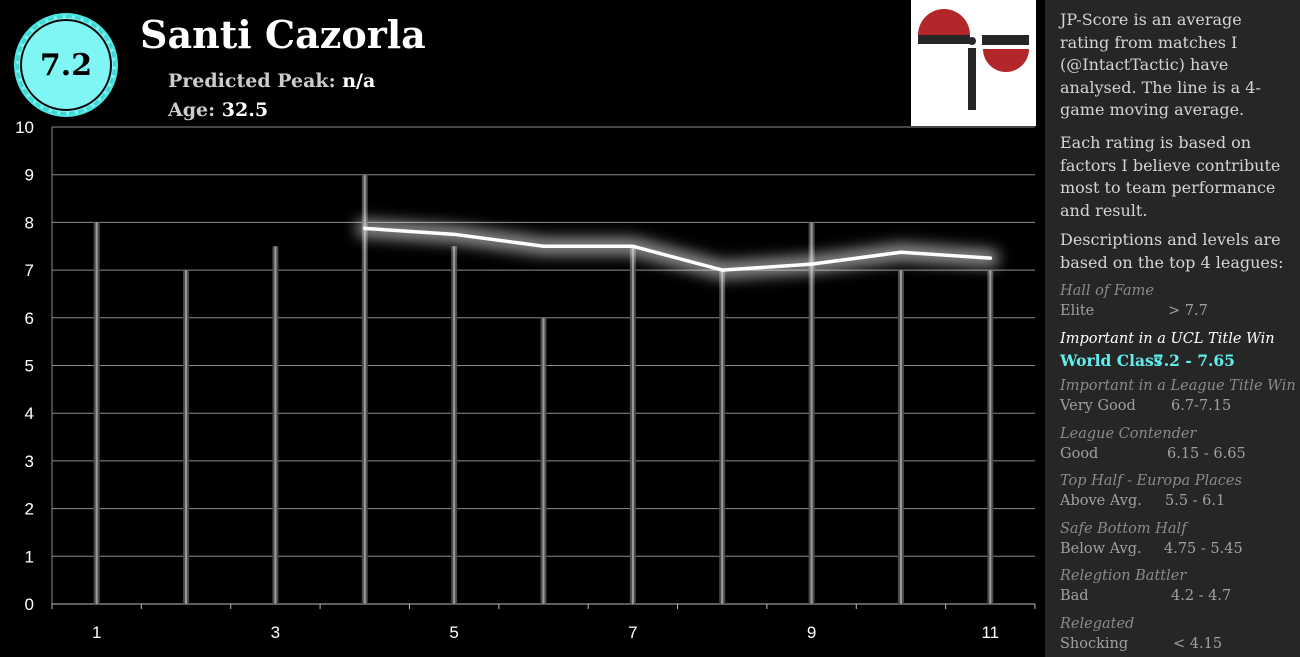 The width and height of the screenshot is (1300, 657). What do you see at coordinates (96, 632) in the screenshot?
I see `x-tick-label: 1` at bounding box center [96, 632].